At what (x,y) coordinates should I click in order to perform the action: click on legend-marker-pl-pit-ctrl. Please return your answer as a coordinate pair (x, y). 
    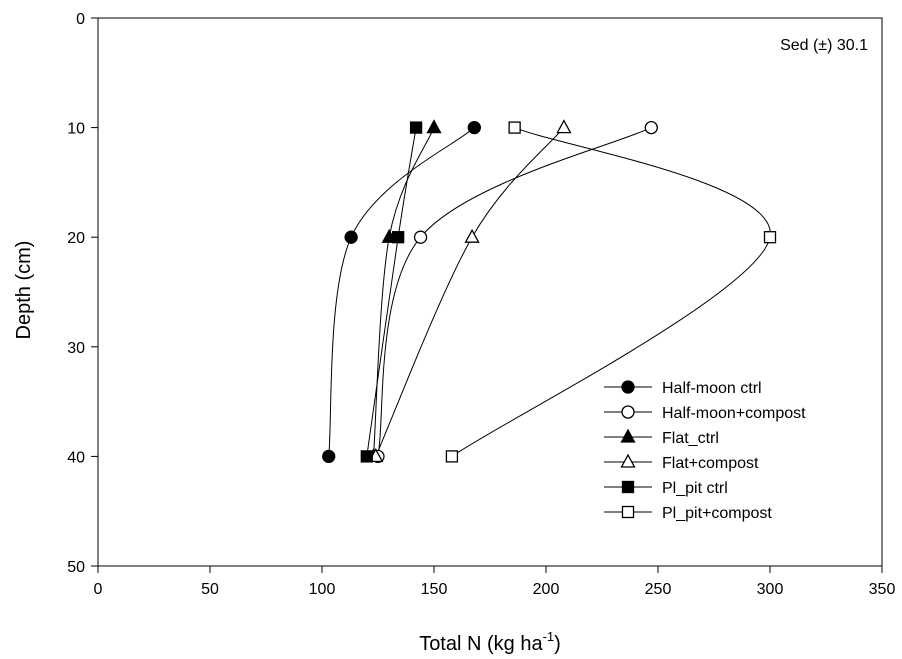
    Looking at the image, I should click on (628, 487).